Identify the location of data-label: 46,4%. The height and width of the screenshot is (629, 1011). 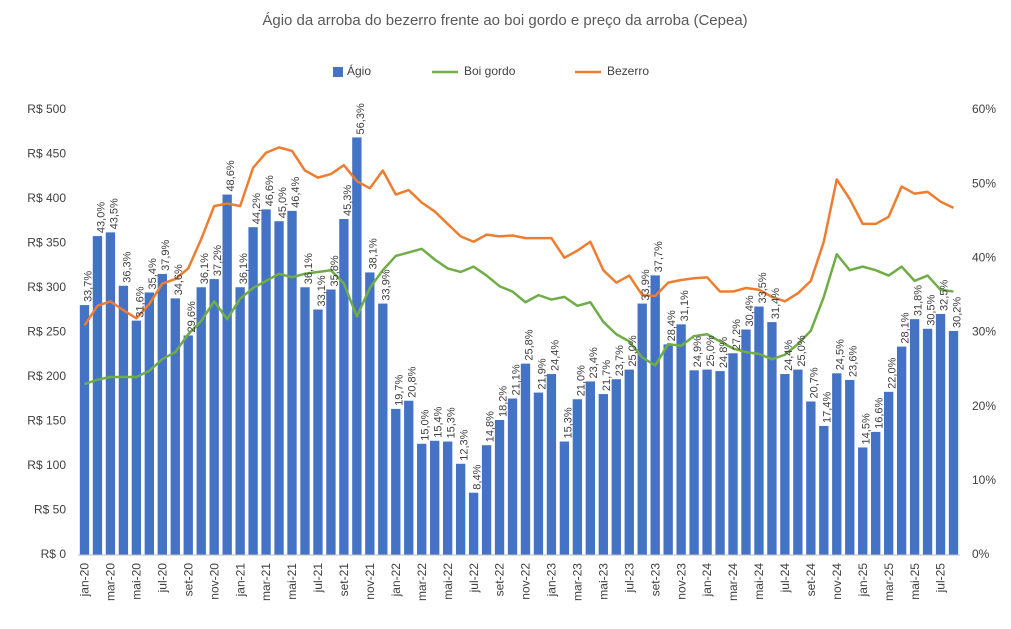
(296, 191).